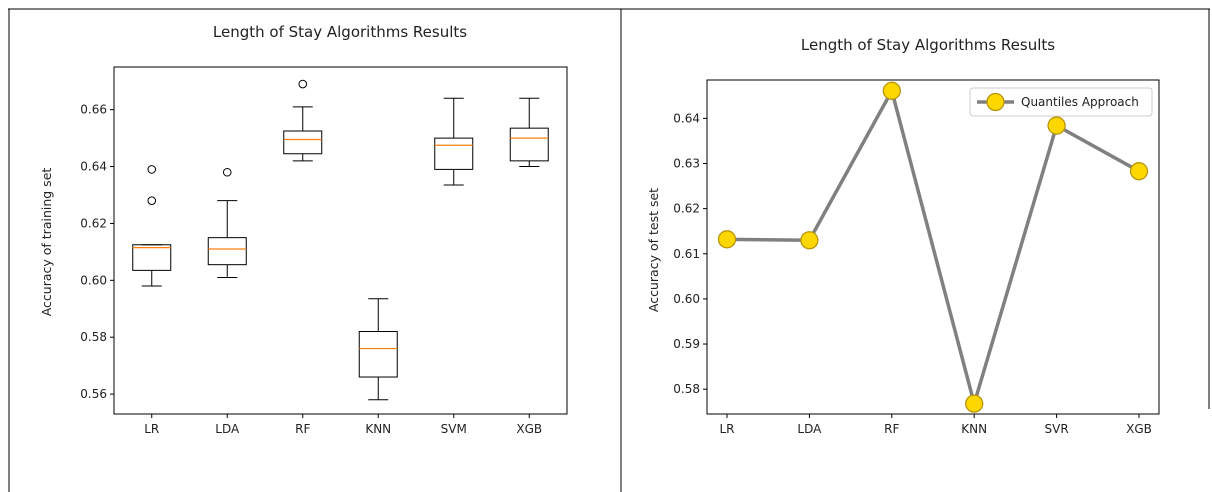 The image size is (1212, 492). What do you see at coordinates (93, 110) in the screenshot?
I see `y-tick-label: 0.66` at bounding box center [93, 110].